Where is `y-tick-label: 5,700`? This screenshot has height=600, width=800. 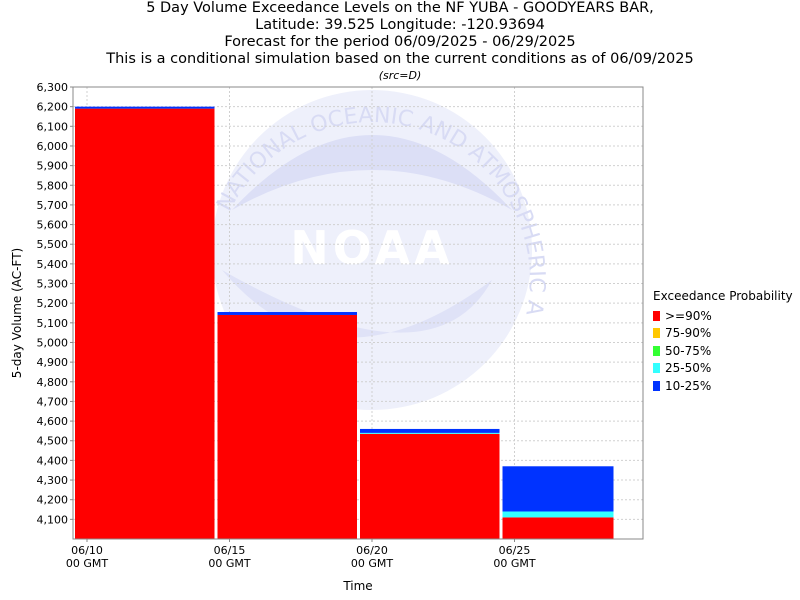
y-tick-label: 5,700 is located at coordinates (53, 205).